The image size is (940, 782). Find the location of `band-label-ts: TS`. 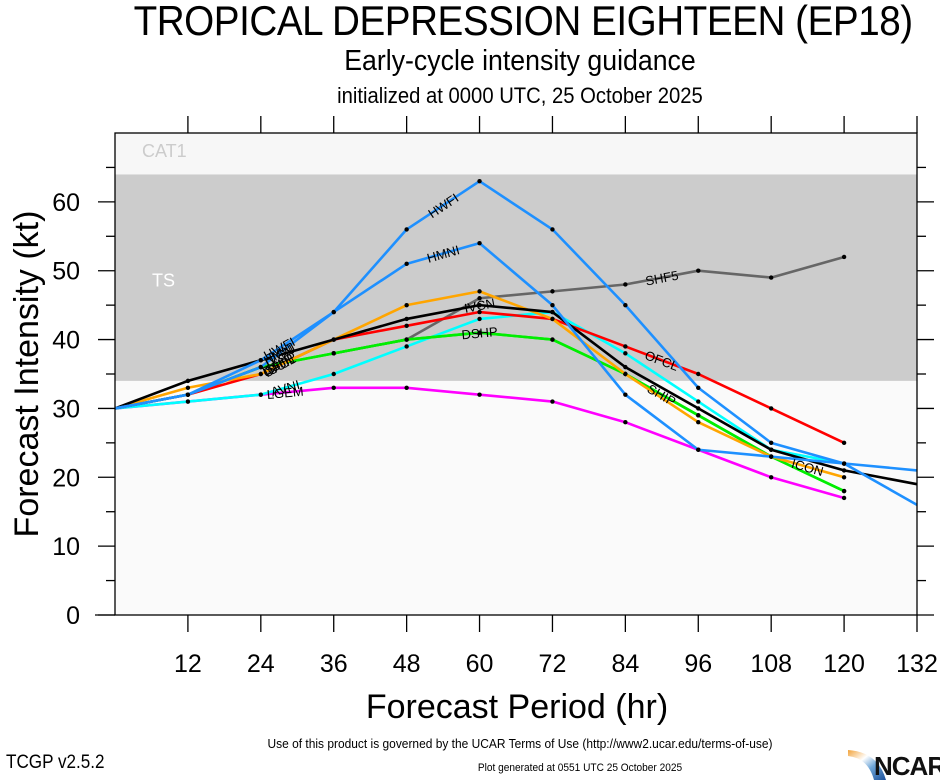

band-label-ts: TS is located at coordinates (163, 280).